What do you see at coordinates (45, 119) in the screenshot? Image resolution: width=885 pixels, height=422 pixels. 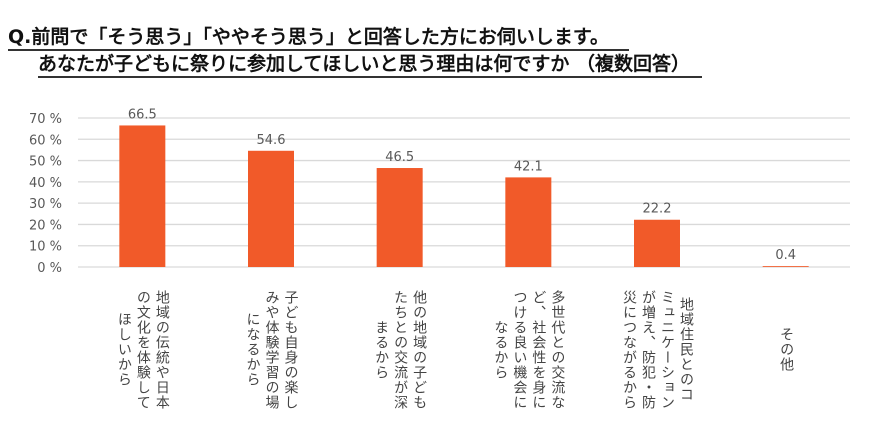 I see `y-tick-label: 70 %` at bounding box center [45, 119].